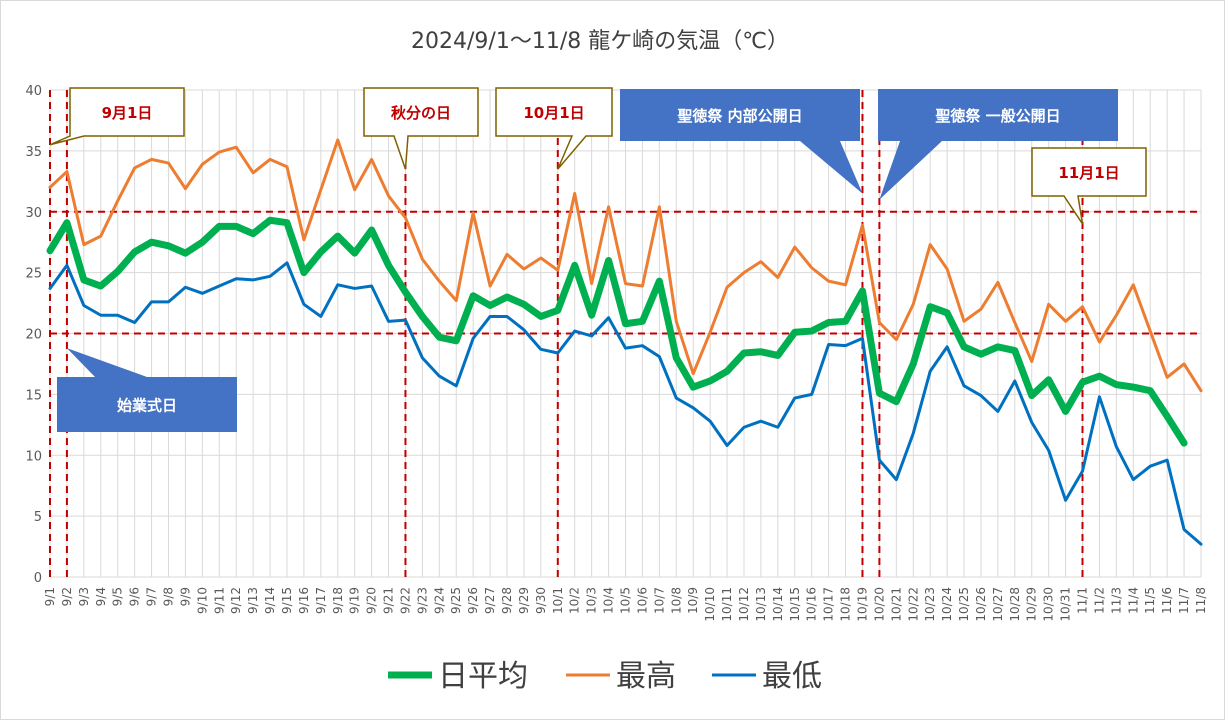 This screenshot has height=720, width=1225. Describe the element at coordinates (355, 600) in the screenshot. I see `x-tick-label: 9/19` at that location.